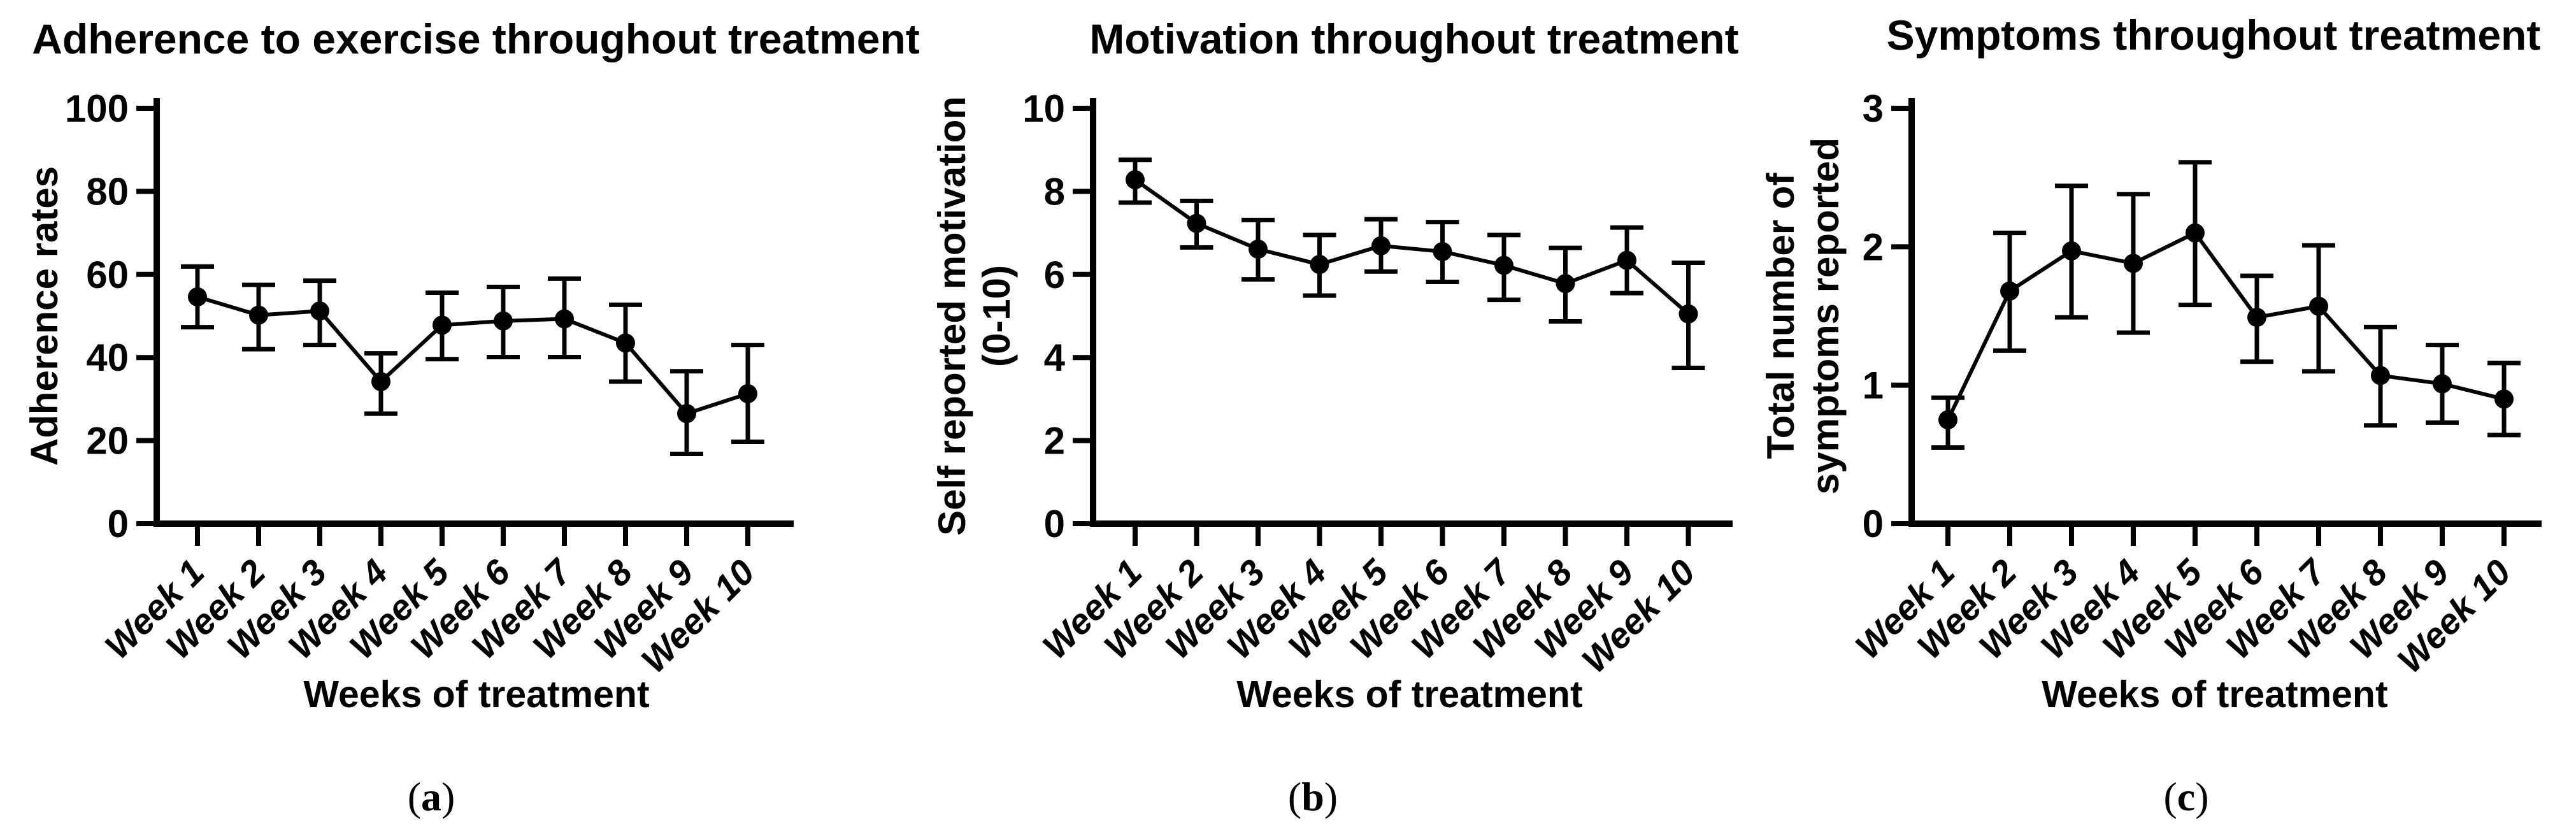 Image resolution: width=2576 pixels, height=839 pixels. Describe the element at coordinates (2214, 35) in the screenshot. I see `chart-title: Symptoms throughout treatment` at that location.